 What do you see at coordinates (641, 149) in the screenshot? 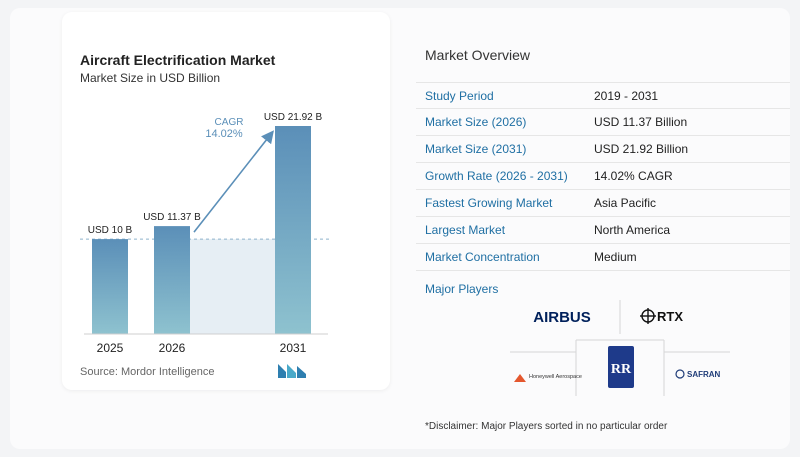
I see `overview-value: USD 21.92 Billion` at bounding box center [641, 149].